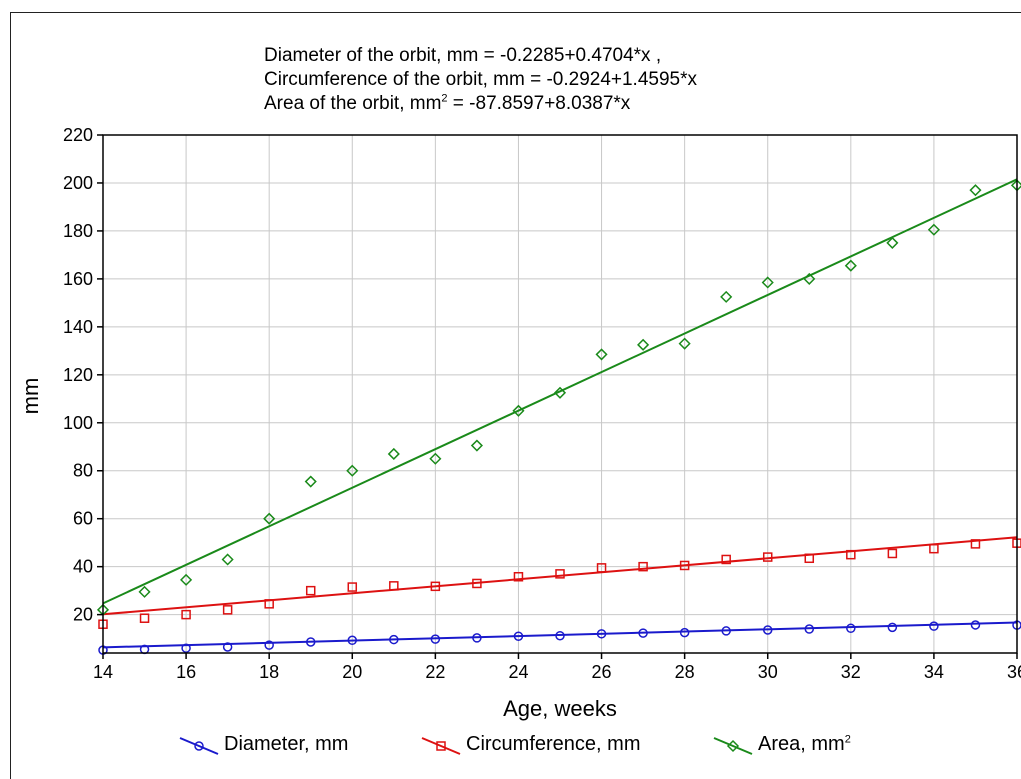 This screenshot has height=779, width=1021. I want to click on fit-line-diameter, so click(560, 635).